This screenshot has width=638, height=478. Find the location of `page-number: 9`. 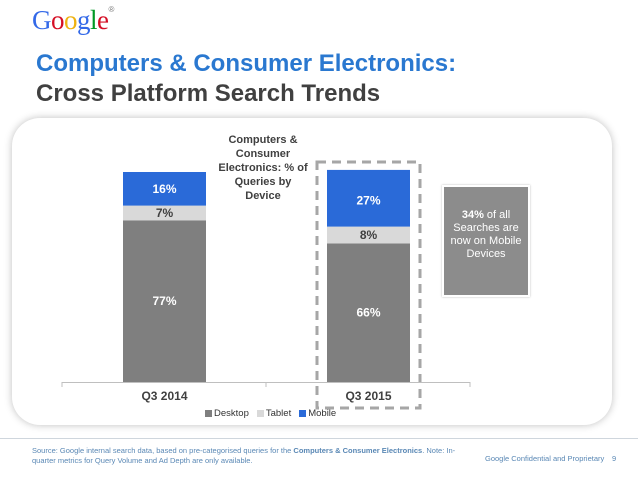

page-number: 9 is located at coordinates (614, 458).